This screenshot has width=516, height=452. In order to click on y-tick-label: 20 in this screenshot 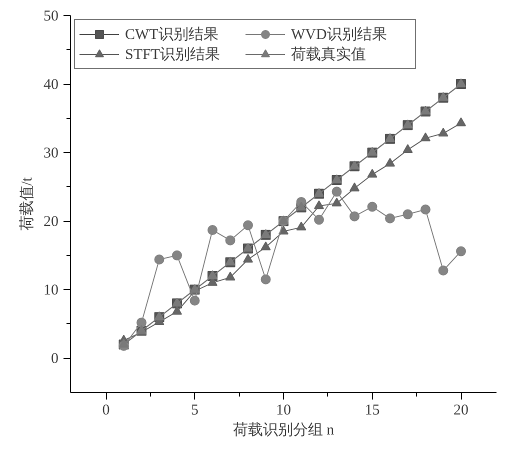, I will do `click(51, 222)`.